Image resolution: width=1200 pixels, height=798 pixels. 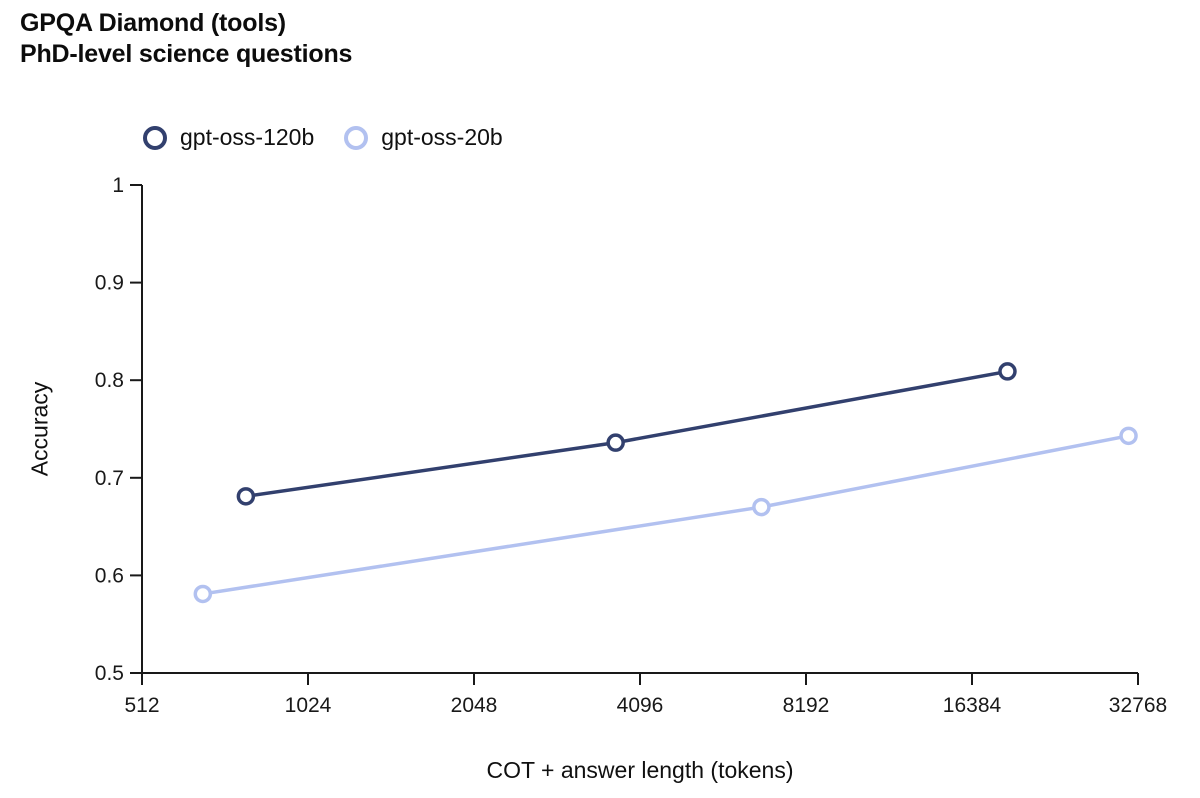 I want to click on y-tick-label: 0.7, so click(x=109, y=478).